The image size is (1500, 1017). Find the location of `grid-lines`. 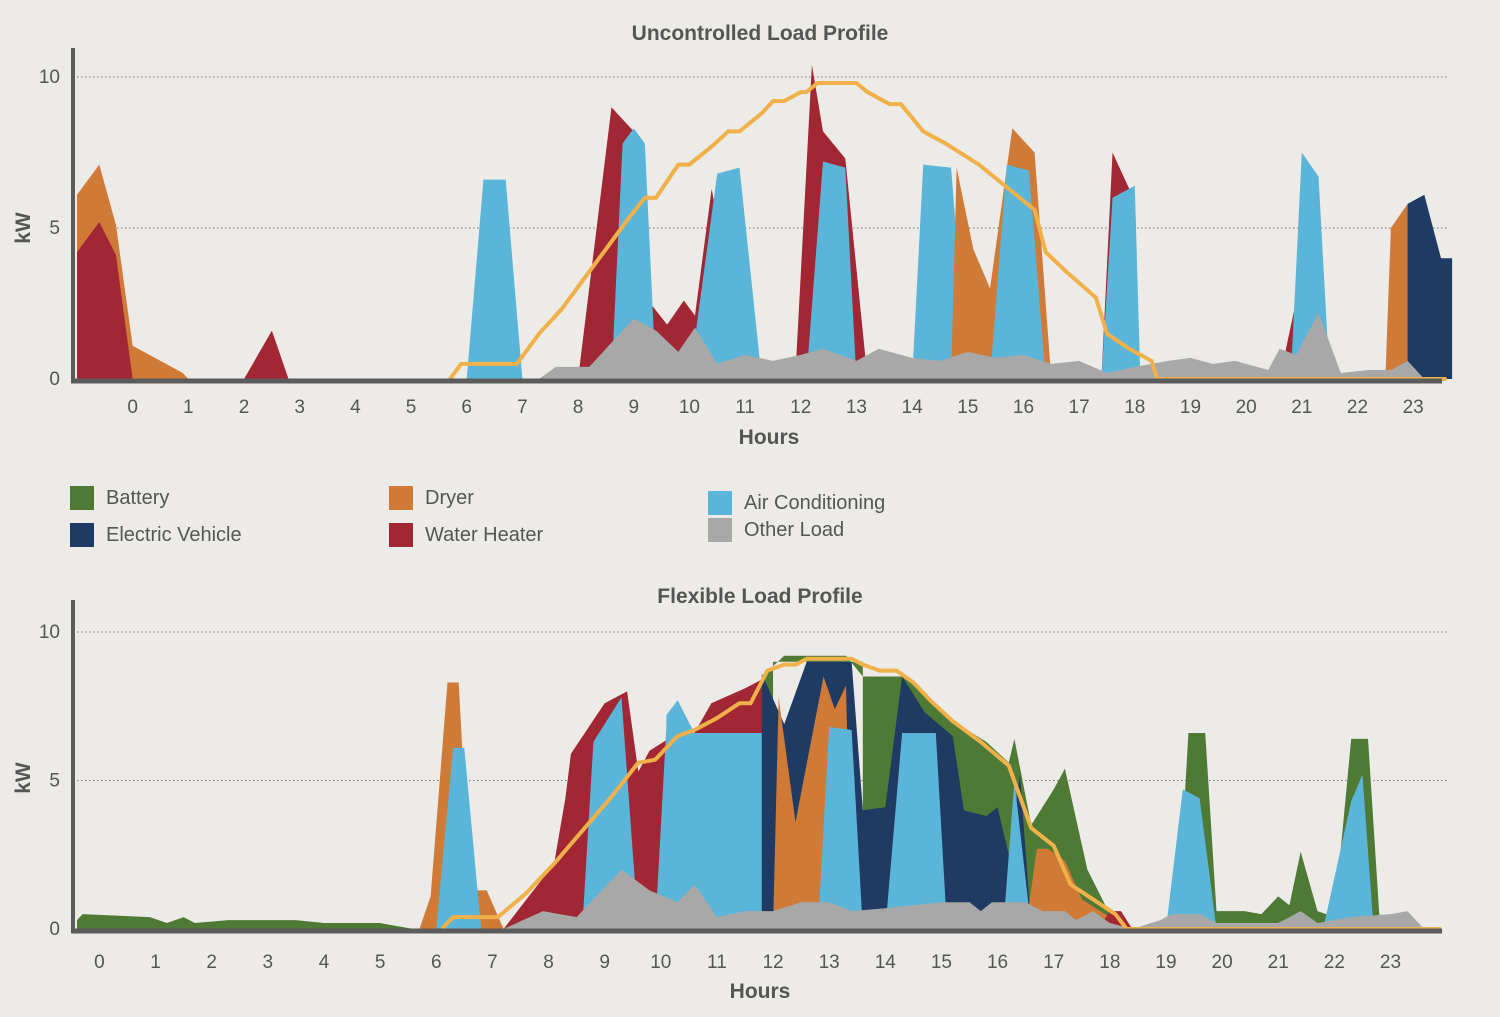

grid-lines is located at coordinates (762, 152).